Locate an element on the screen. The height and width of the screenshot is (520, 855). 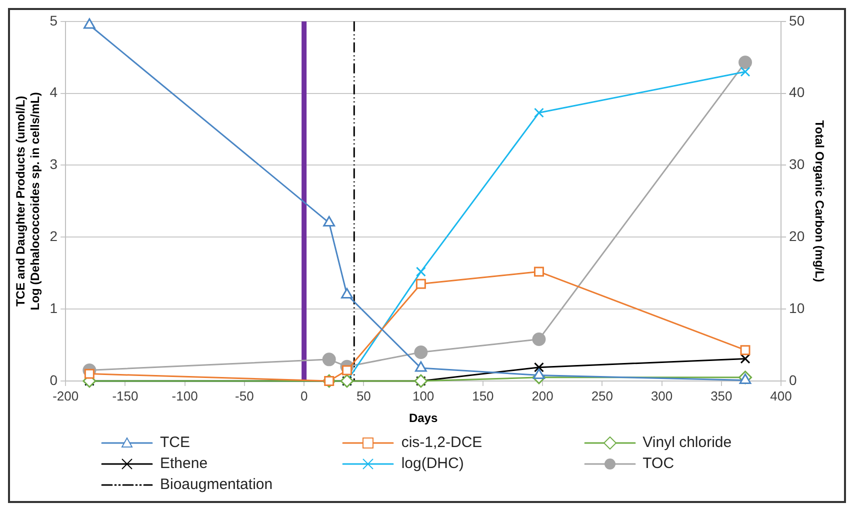
legend-label: TOC is located at coordinates (658, 463).